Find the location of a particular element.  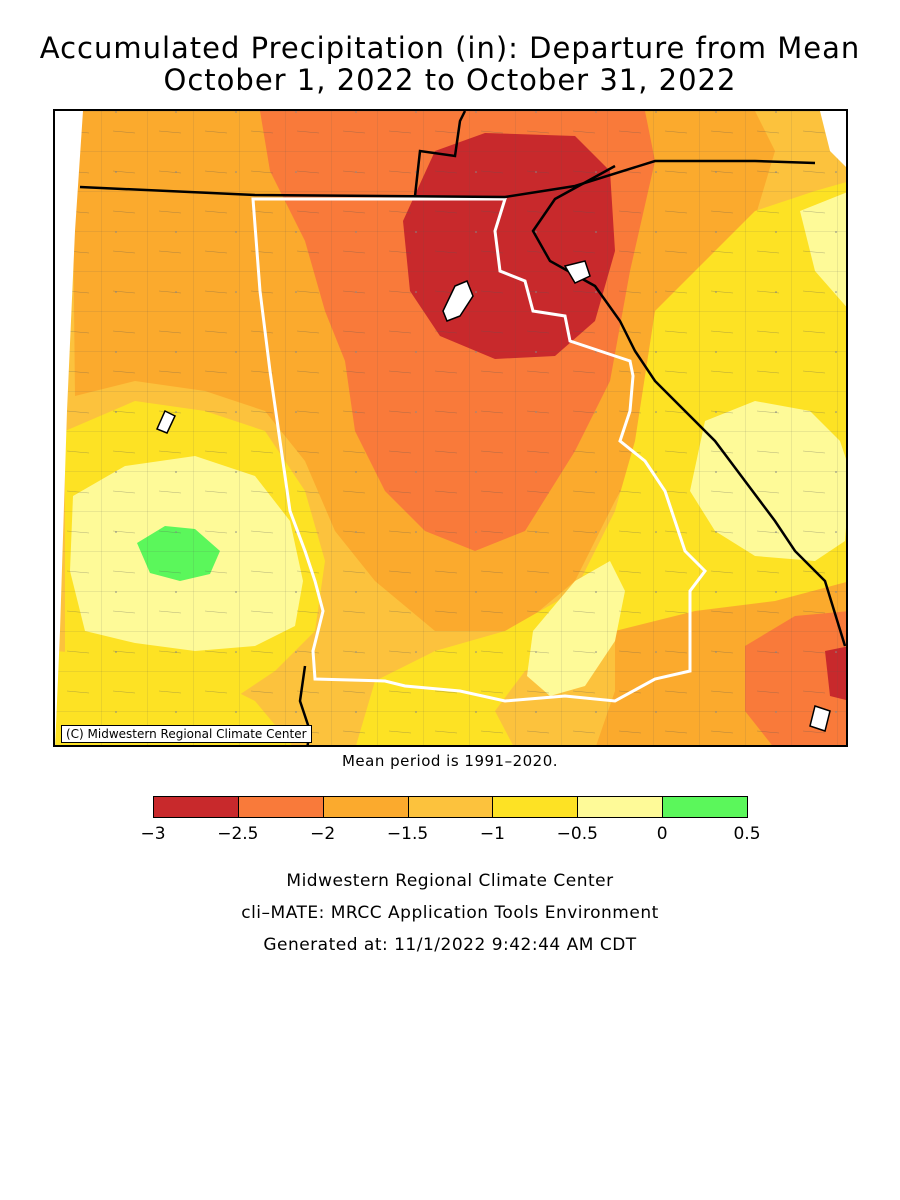

legend-tick-label: −3 is located at coordinates (153, 834).